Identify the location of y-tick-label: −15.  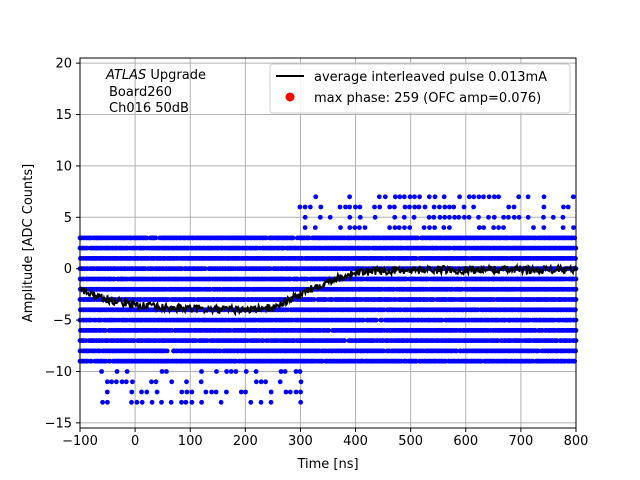
(58, 423).